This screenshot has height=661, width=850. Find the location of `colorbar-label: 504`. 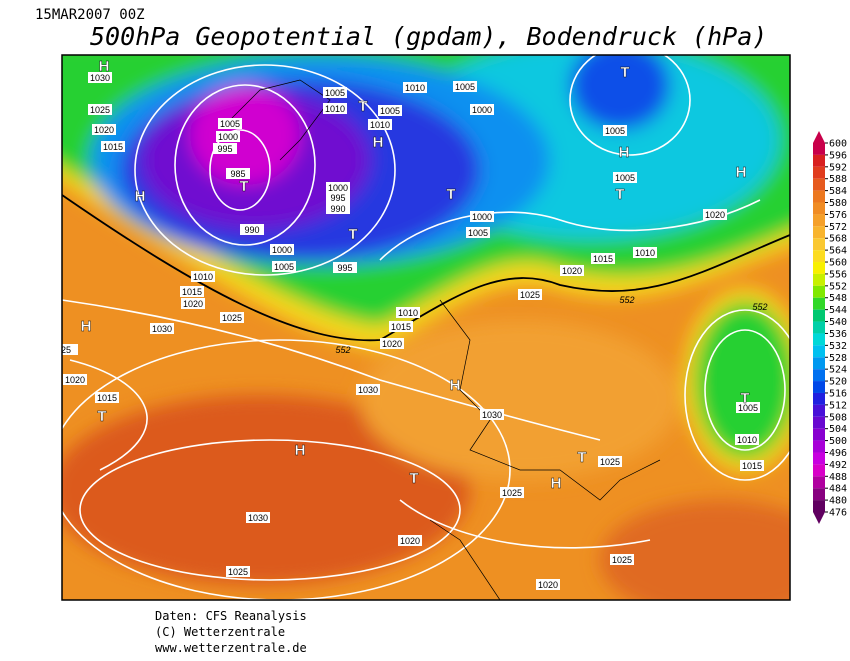

colorbar-label: 504 is located at coordinates (838, 429).